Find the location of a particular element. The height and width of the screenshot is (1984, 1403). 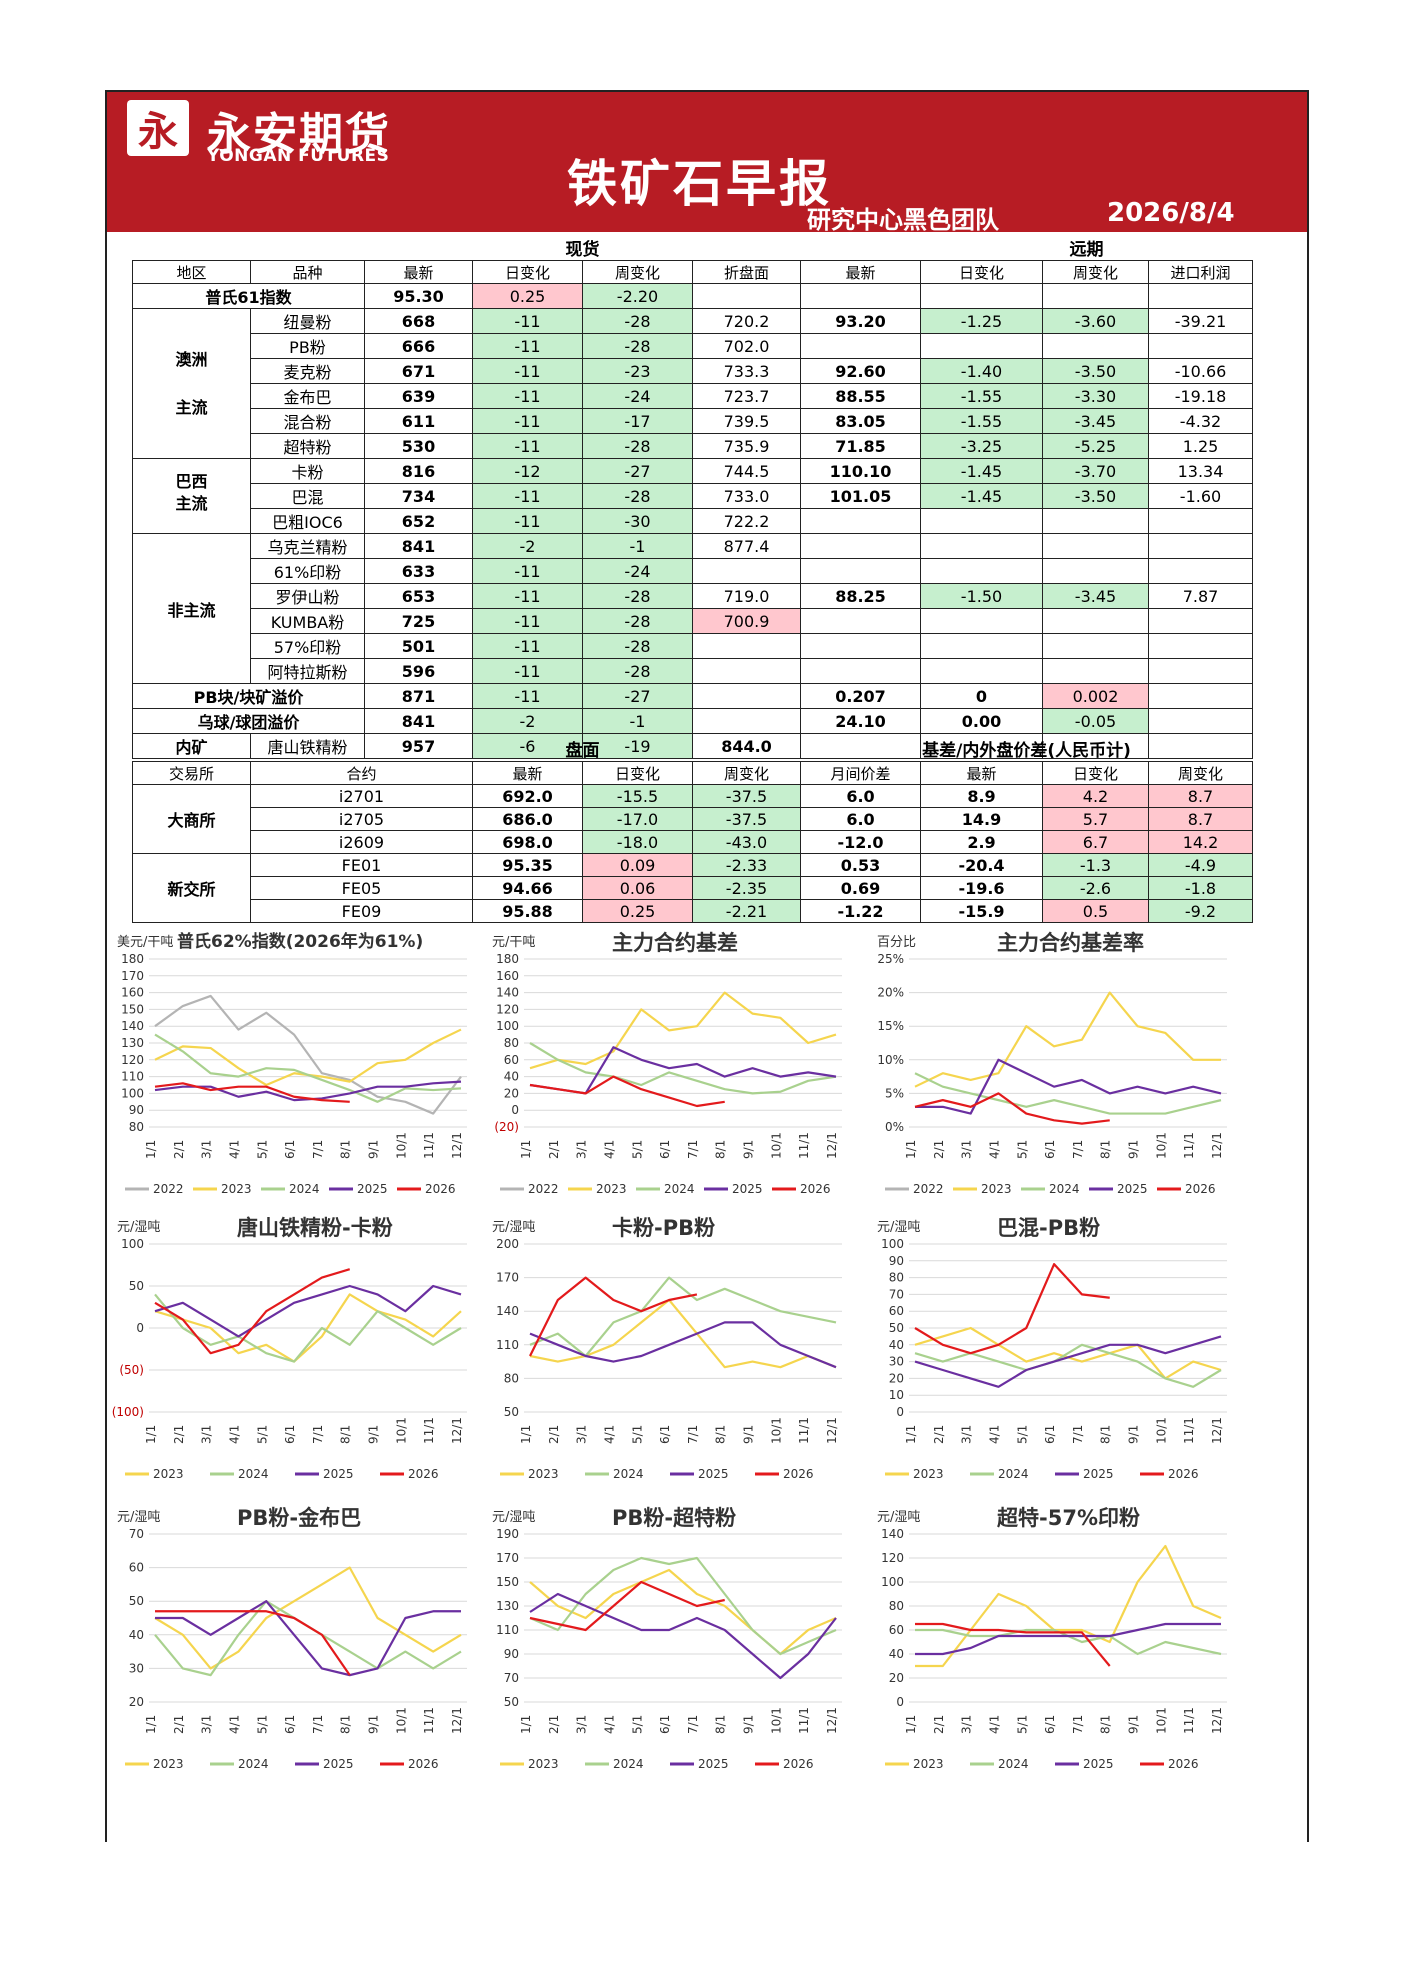

basis-week-change: 8.7 is located at coordinates (1200, 796).